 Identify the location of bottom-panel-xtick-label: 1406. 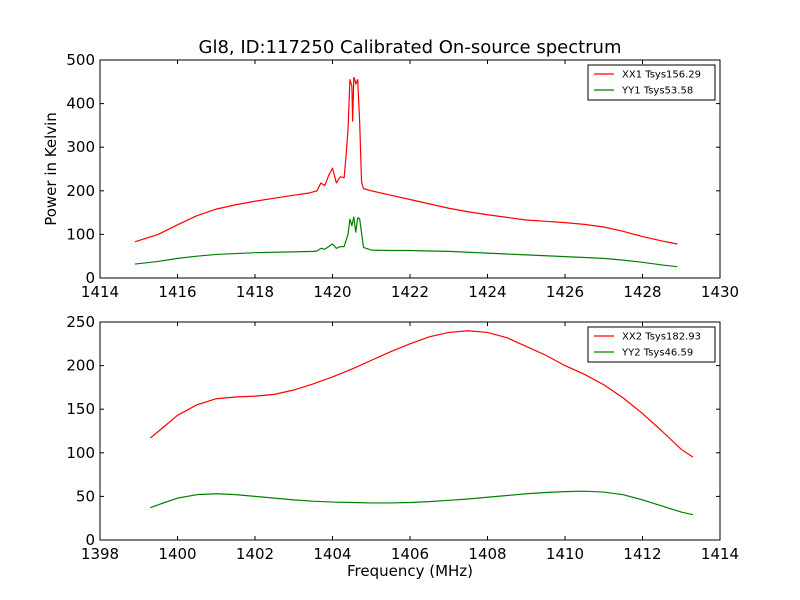
(410, 554).